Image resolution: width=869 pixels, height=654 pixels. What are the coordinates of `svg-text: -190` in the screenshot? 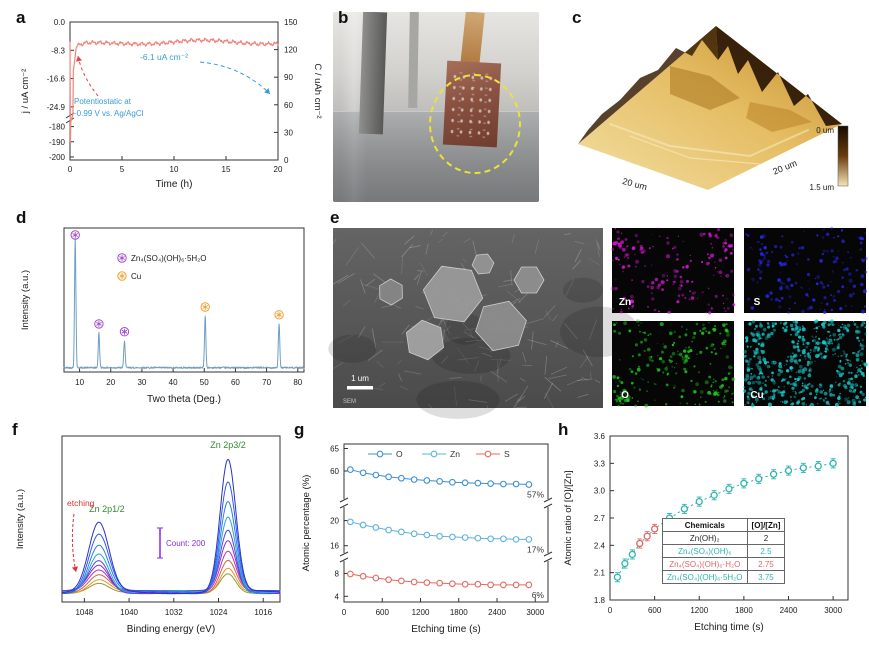 It's located at (57, 142).